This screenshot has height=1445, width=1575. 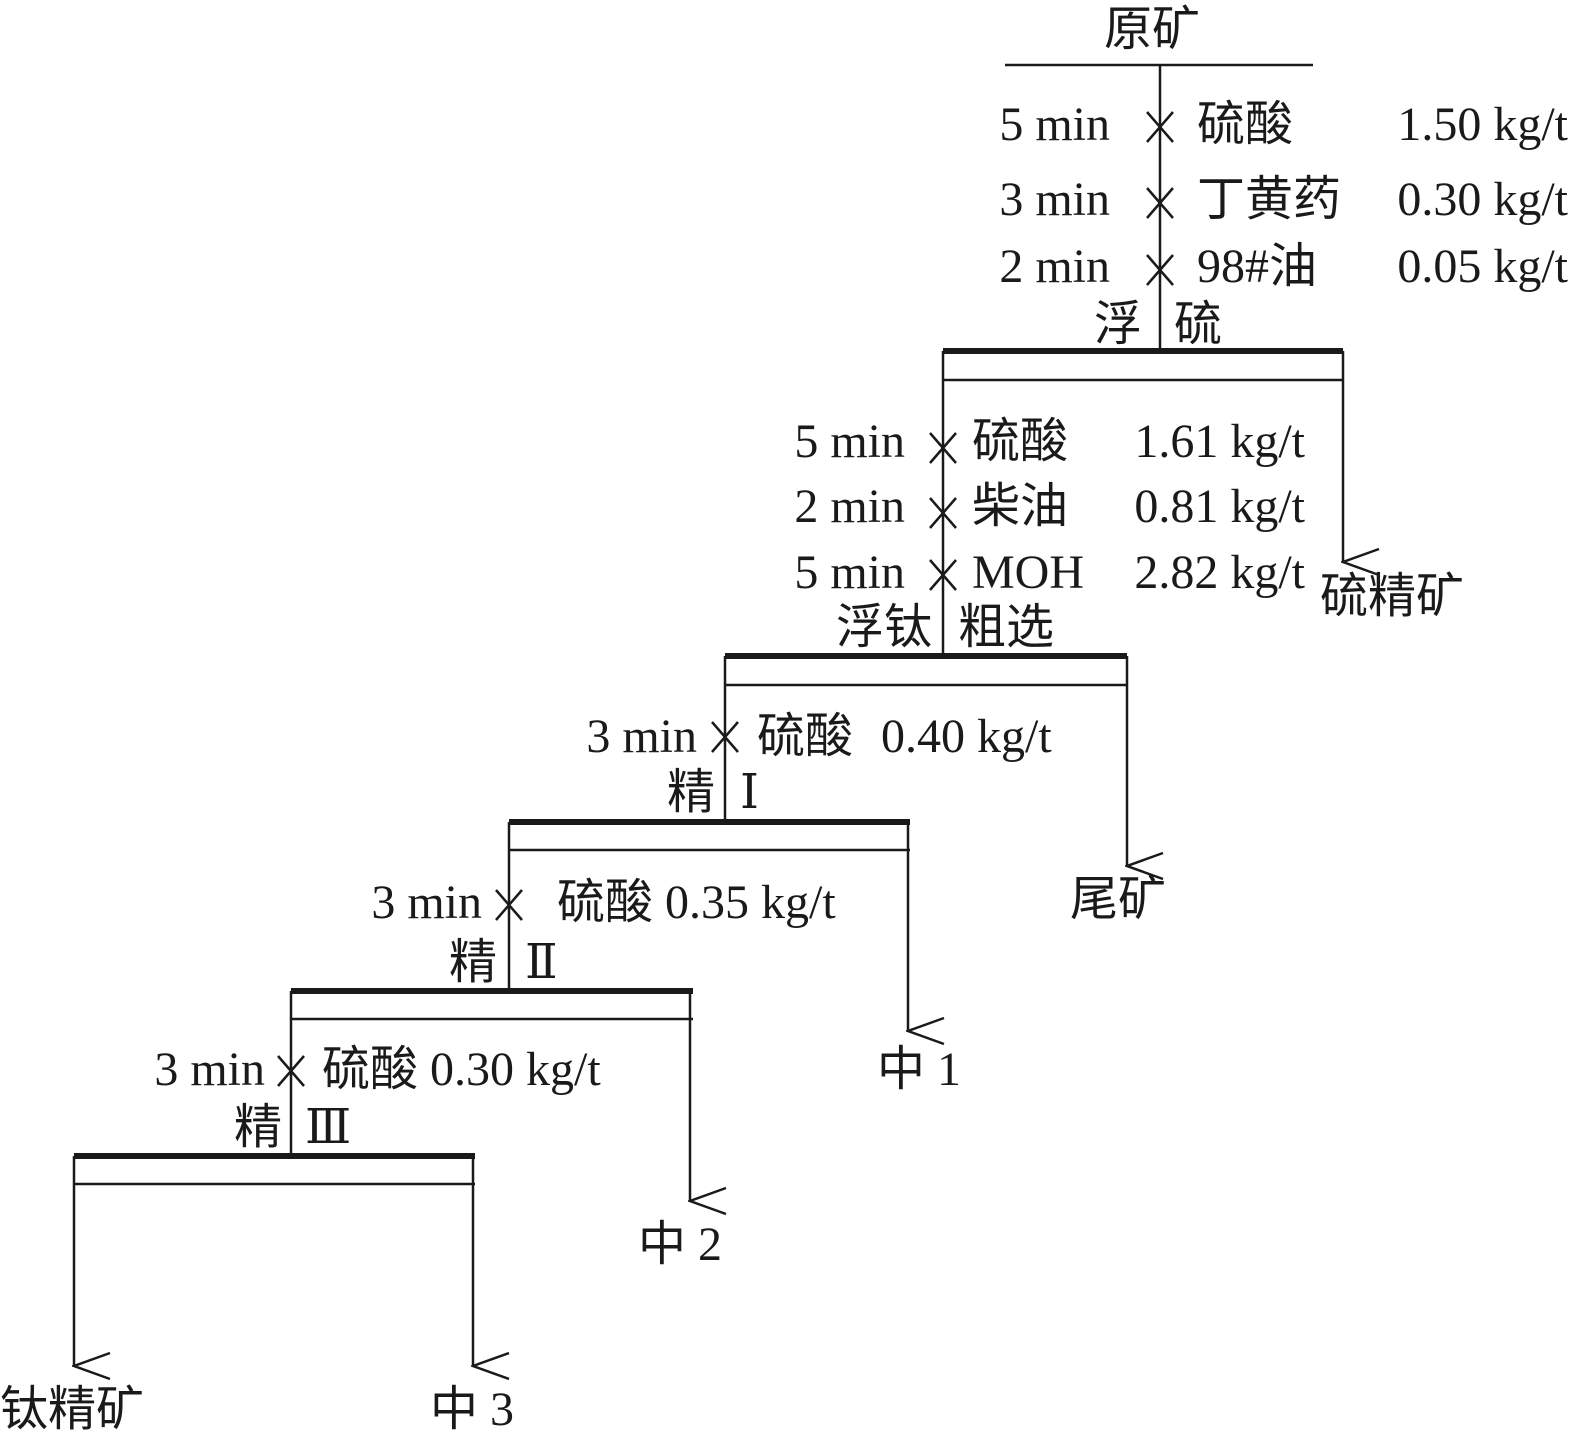 What do you see at coordinates (680, 1244) in the screenshot?
I see `output-label: 中 2` at bounding box center [680, 1244].